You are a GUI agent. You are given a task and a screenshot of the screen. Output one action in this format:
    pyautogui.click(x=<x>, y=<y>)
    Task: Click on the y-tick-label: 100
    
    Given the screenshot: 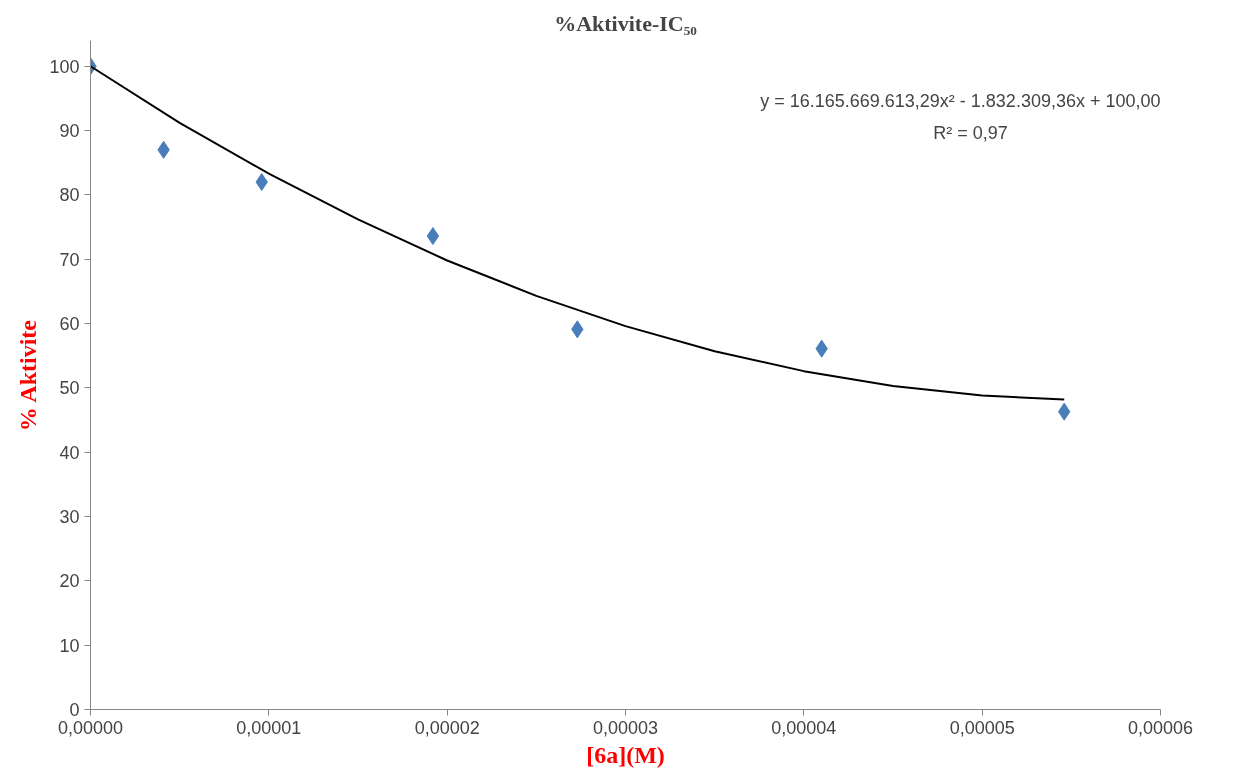 What is the action you would take?
    pyautogui.click(x=64, y=66)
    